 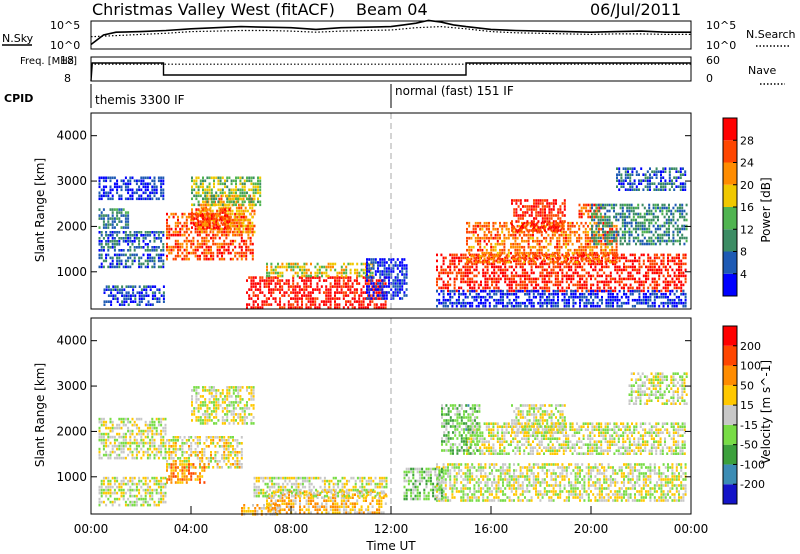 I want to click on time-axis-label: Time UT, so click(x=390, y=546).